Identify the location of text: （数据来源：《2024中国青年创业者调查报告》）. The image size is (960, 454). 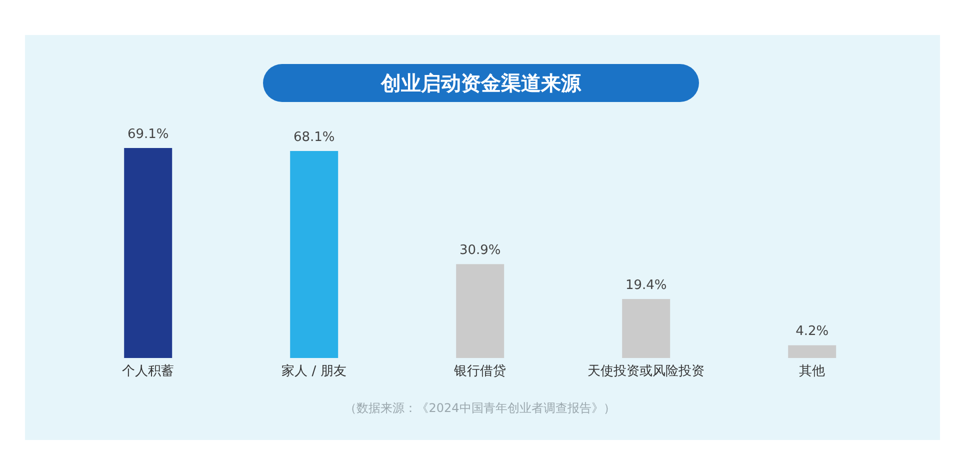
(480, 408).